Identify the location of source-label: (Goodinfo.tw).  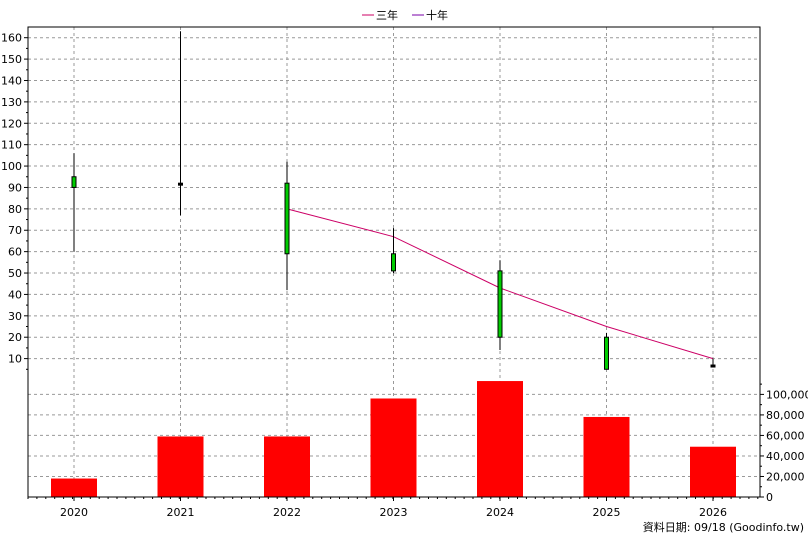
(766, 527).